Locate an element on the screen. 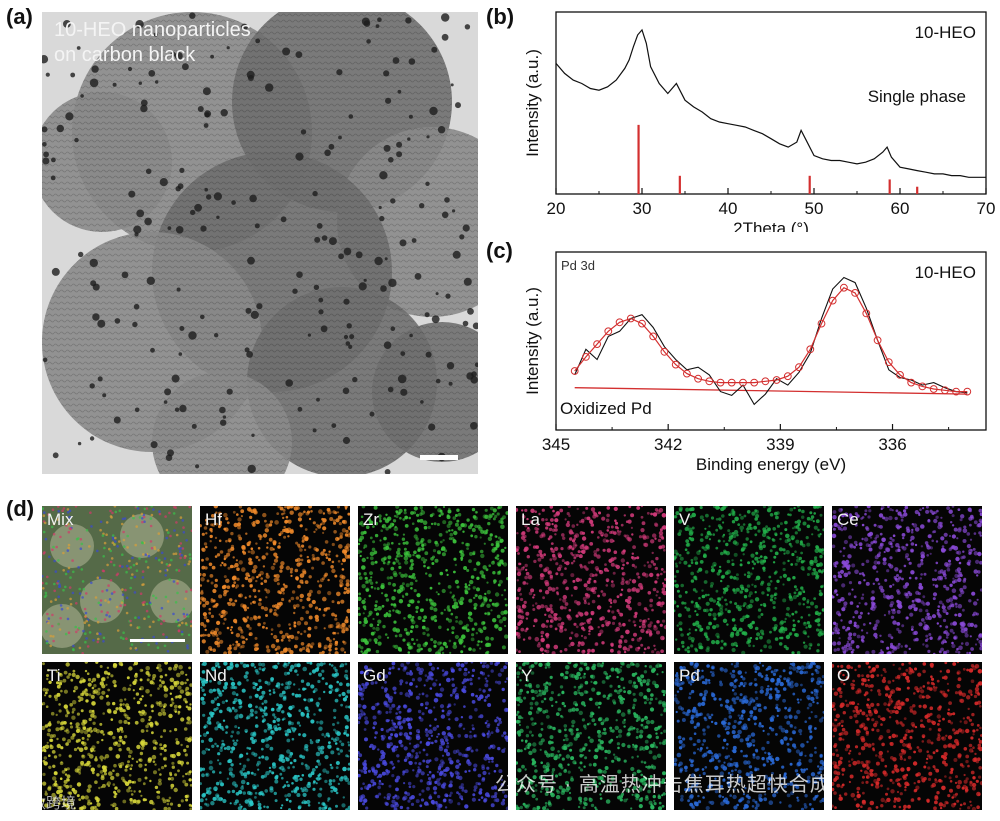 The image size is (1000, 821). xps-y-axis-label: Intensity (a.u.) is located at coordinates (532, 341).